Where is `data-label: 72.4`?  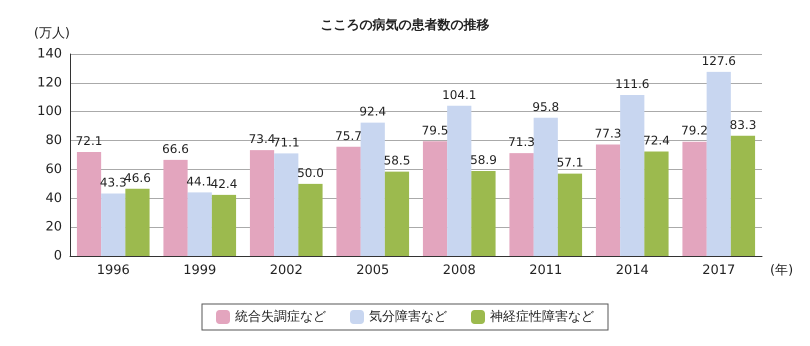
data-label: 72.4 is located at coordinates (656, 141).